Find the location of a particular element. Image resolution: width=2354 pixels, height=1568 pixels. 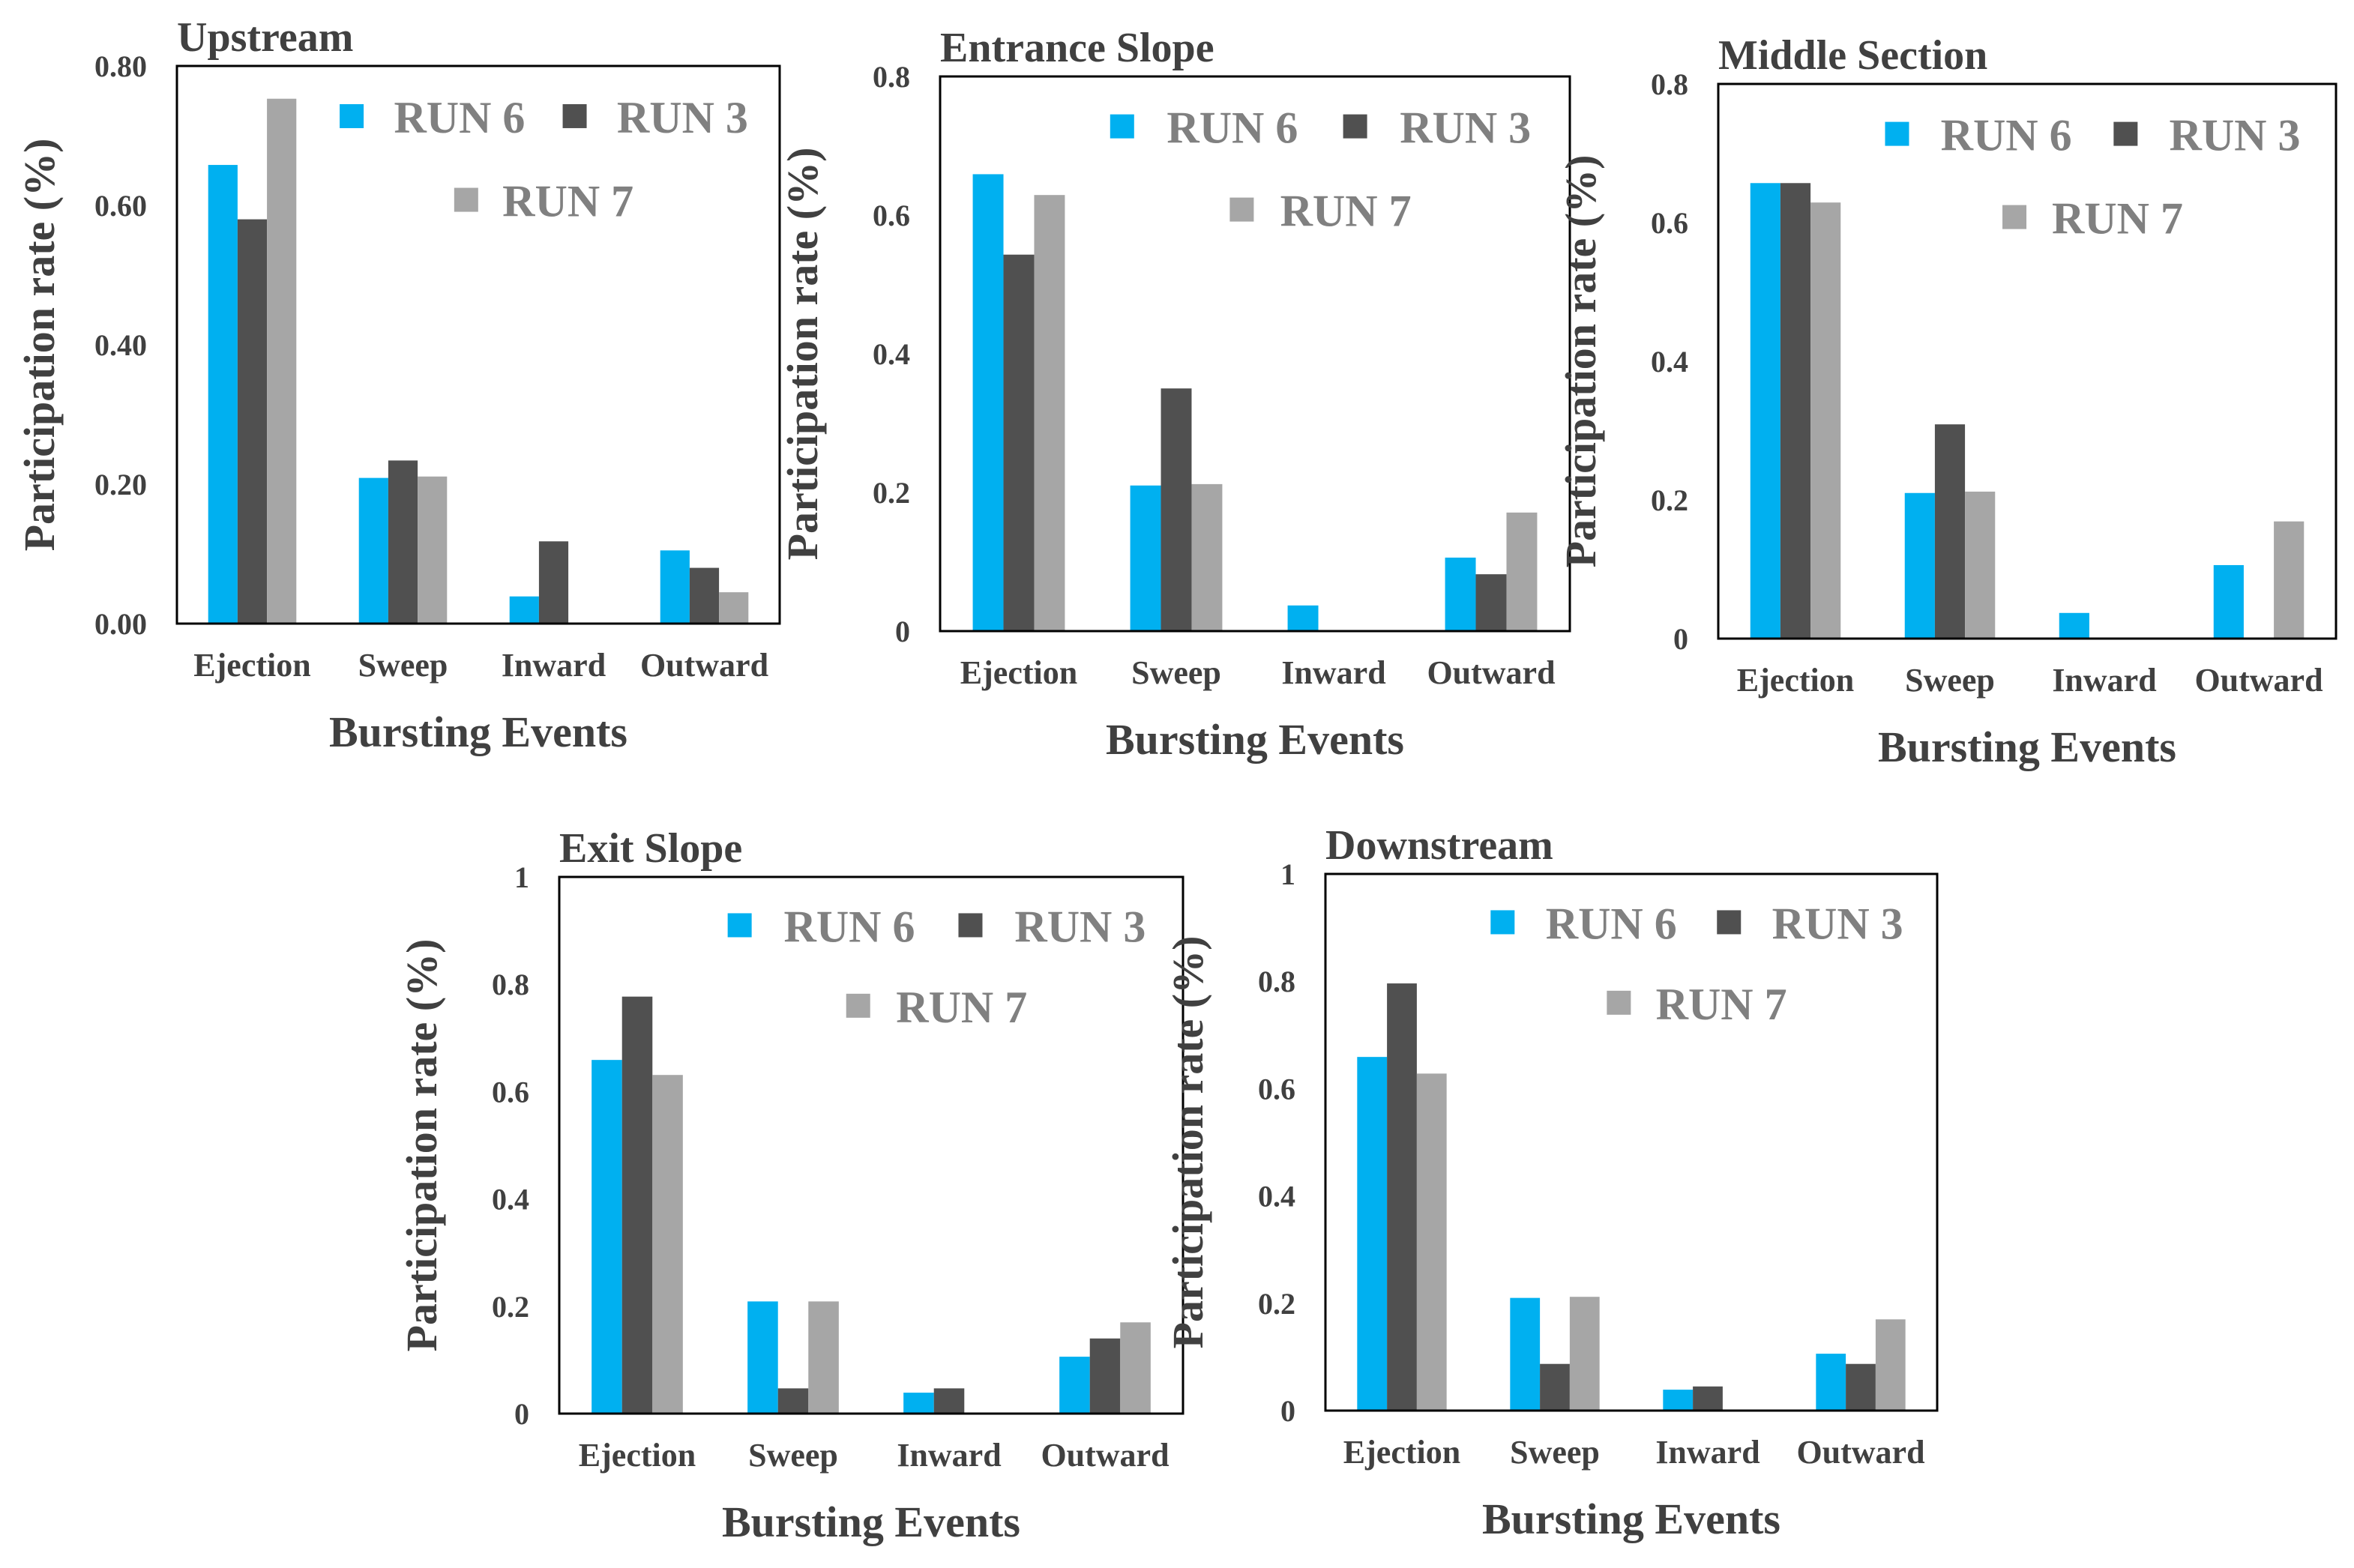

chart-title: Entrance Slope is located at coordinates (1077, 48).